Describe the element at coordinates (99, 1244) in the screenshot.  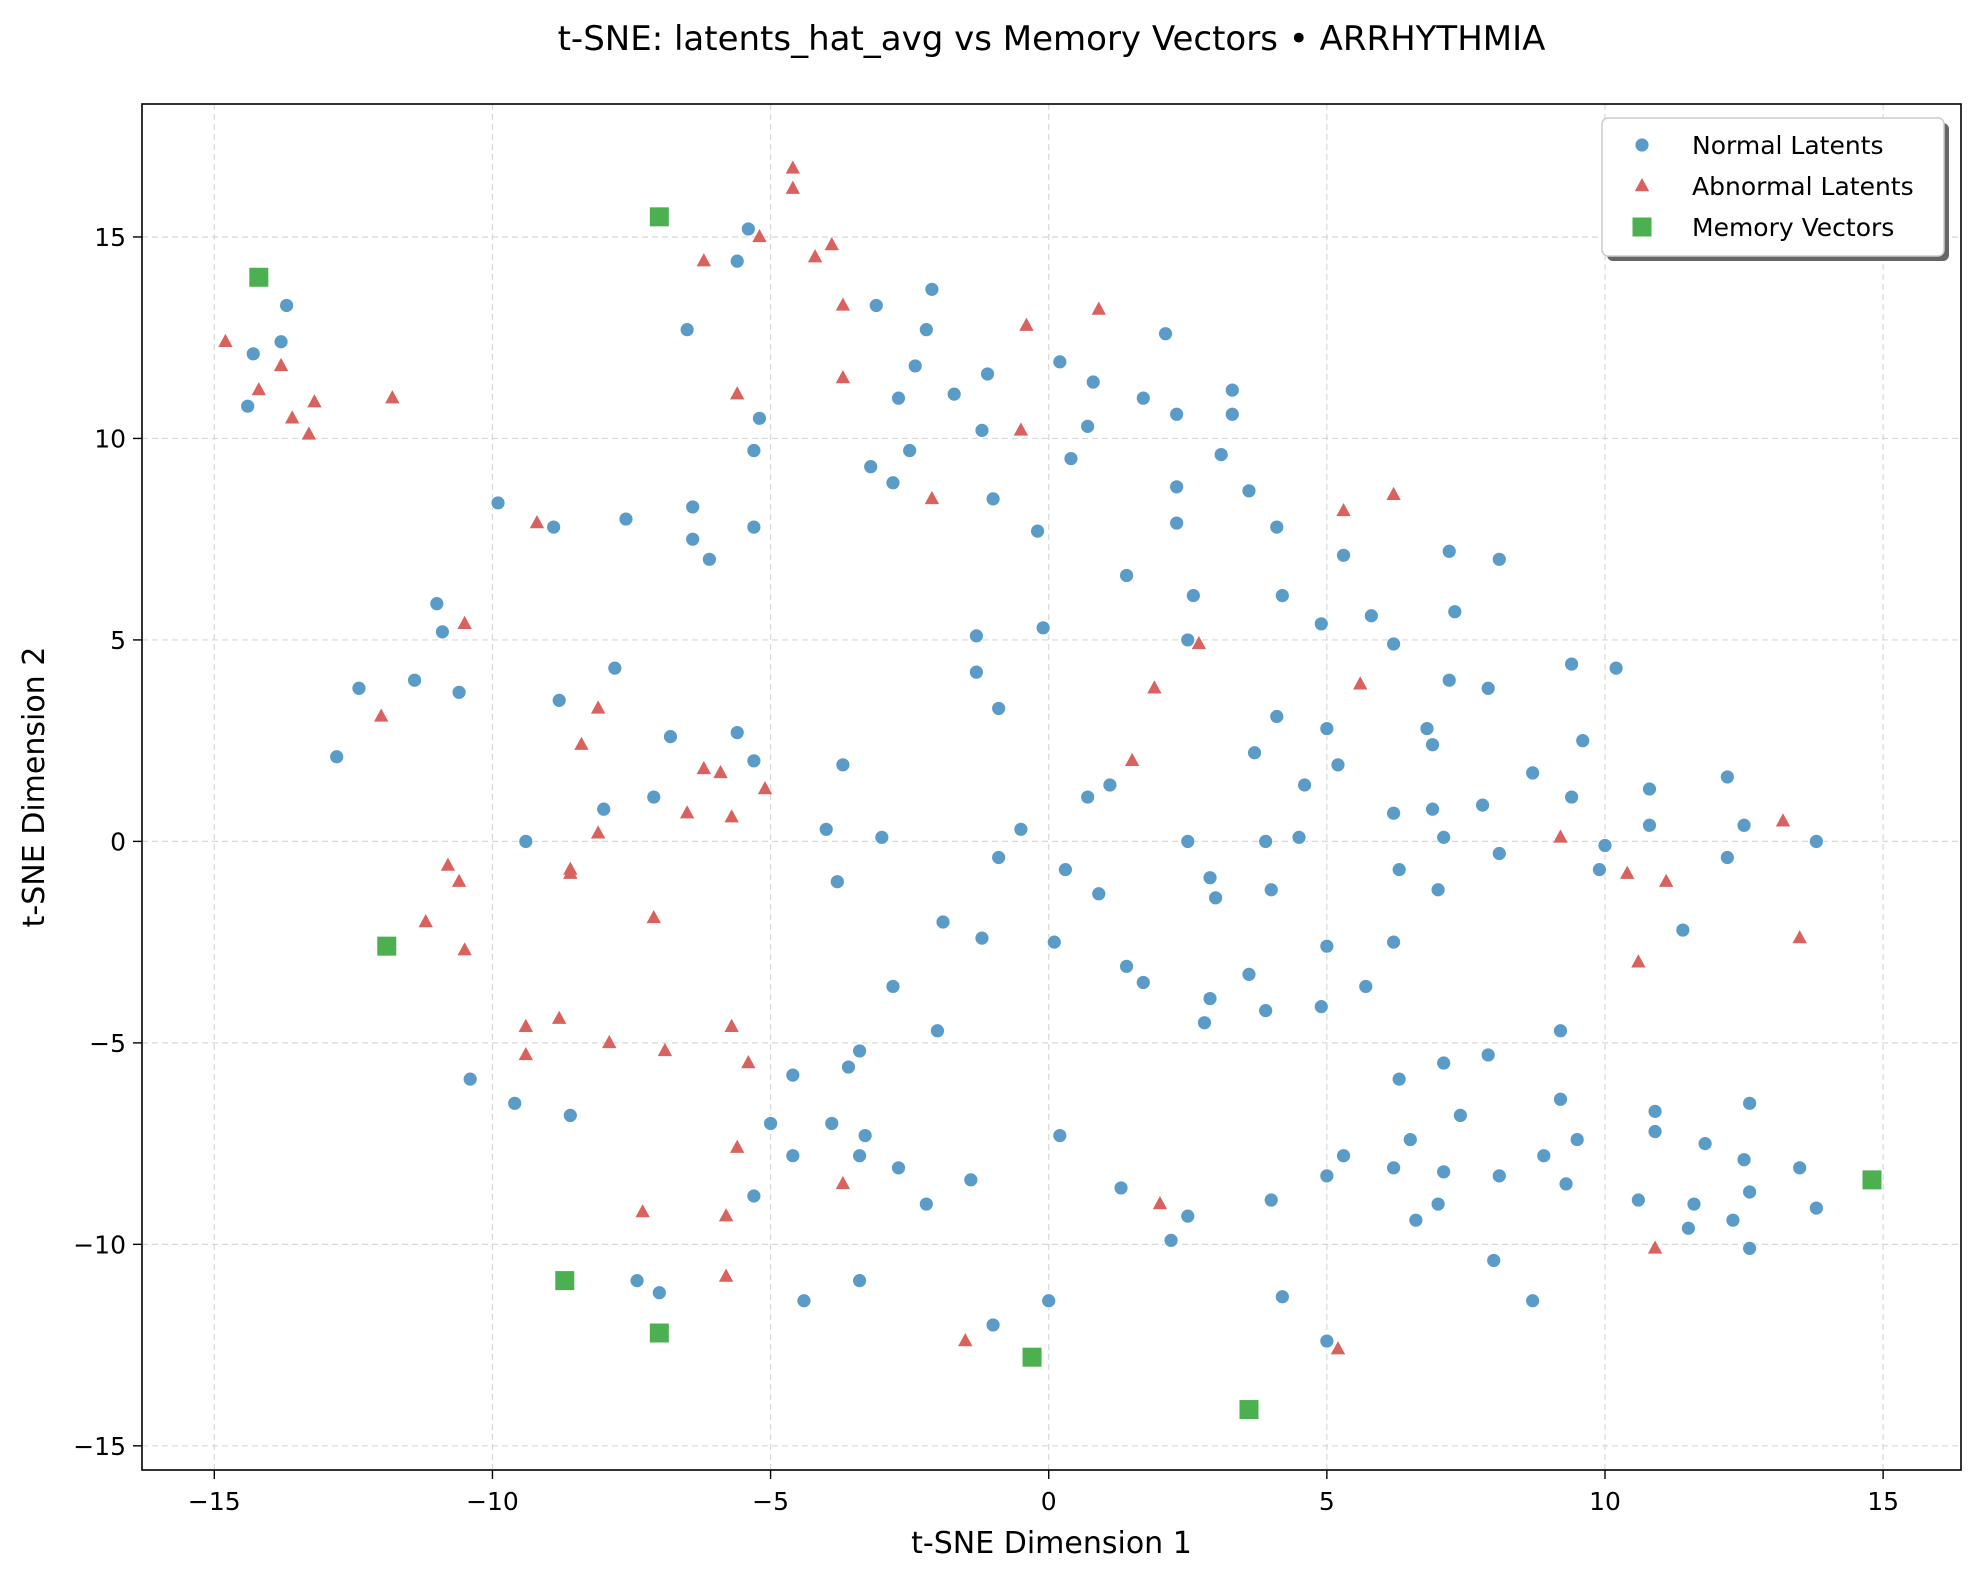
I see `y-tick-label: −10` at that location.